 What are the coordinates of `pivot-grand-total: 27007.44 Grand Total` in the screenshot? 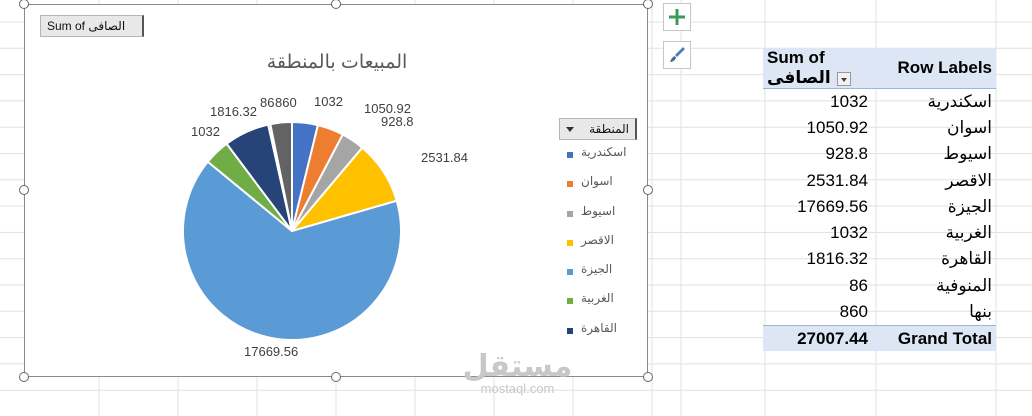 It's located at (879, 338).